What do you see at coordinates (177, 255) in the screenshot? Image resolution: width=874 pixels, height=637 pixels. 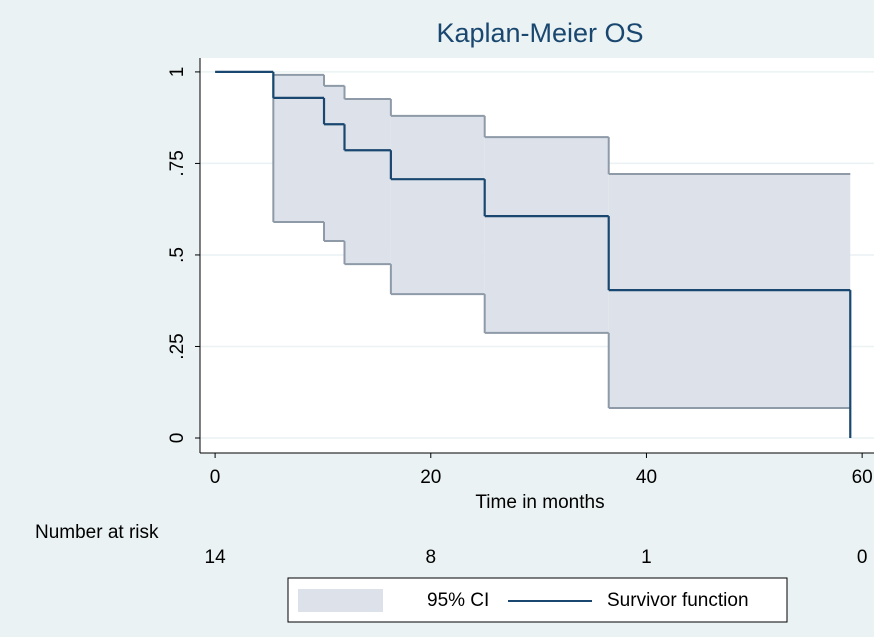 I see `y-tick-label: .5` at bounding box center [177, 255].